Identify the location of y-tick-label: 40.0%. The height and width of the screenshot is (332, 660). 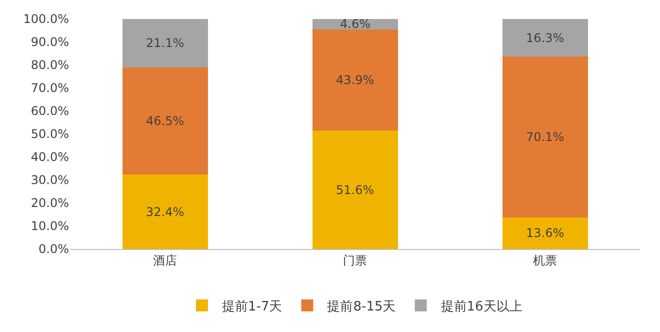
(49, 157).